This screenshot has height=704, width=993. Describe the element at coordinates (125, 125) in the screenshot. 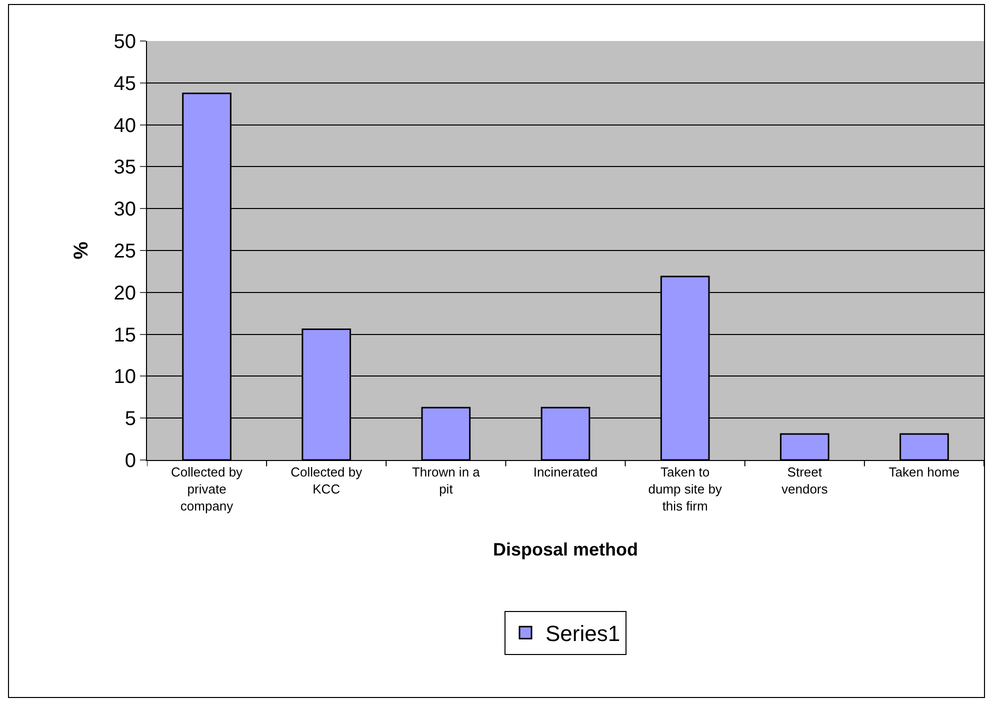

I see `y-tick-label: 40` at that location.